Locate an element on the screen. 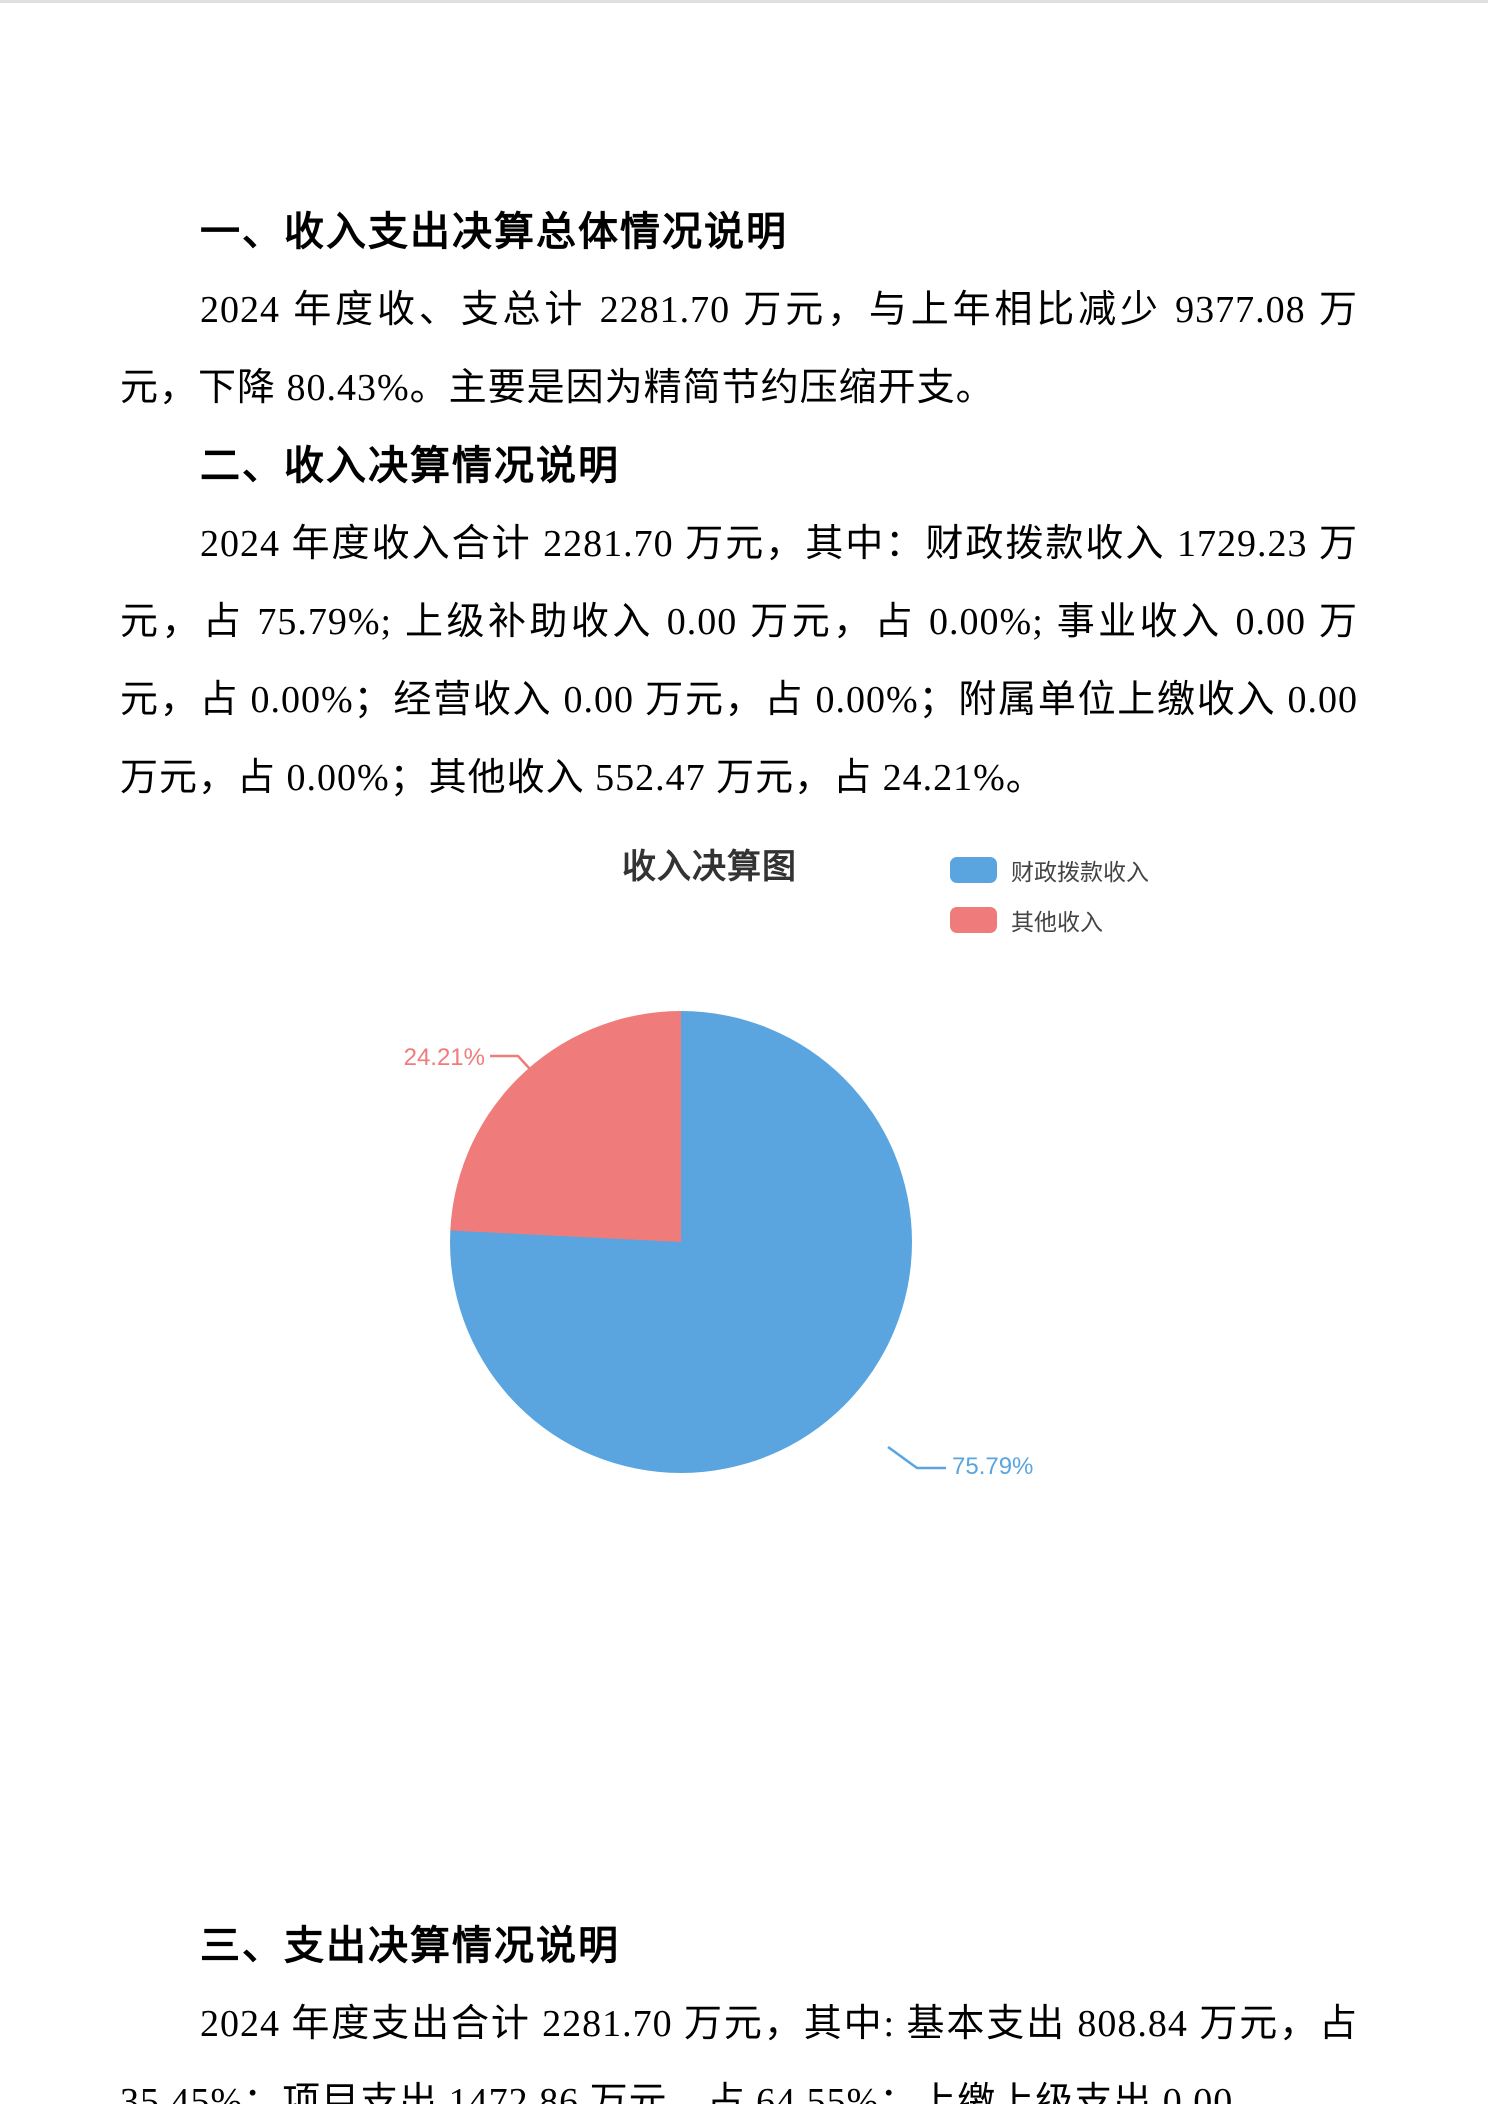  legend-item-other: 其他收入 is located at coordinates (1049, 920).